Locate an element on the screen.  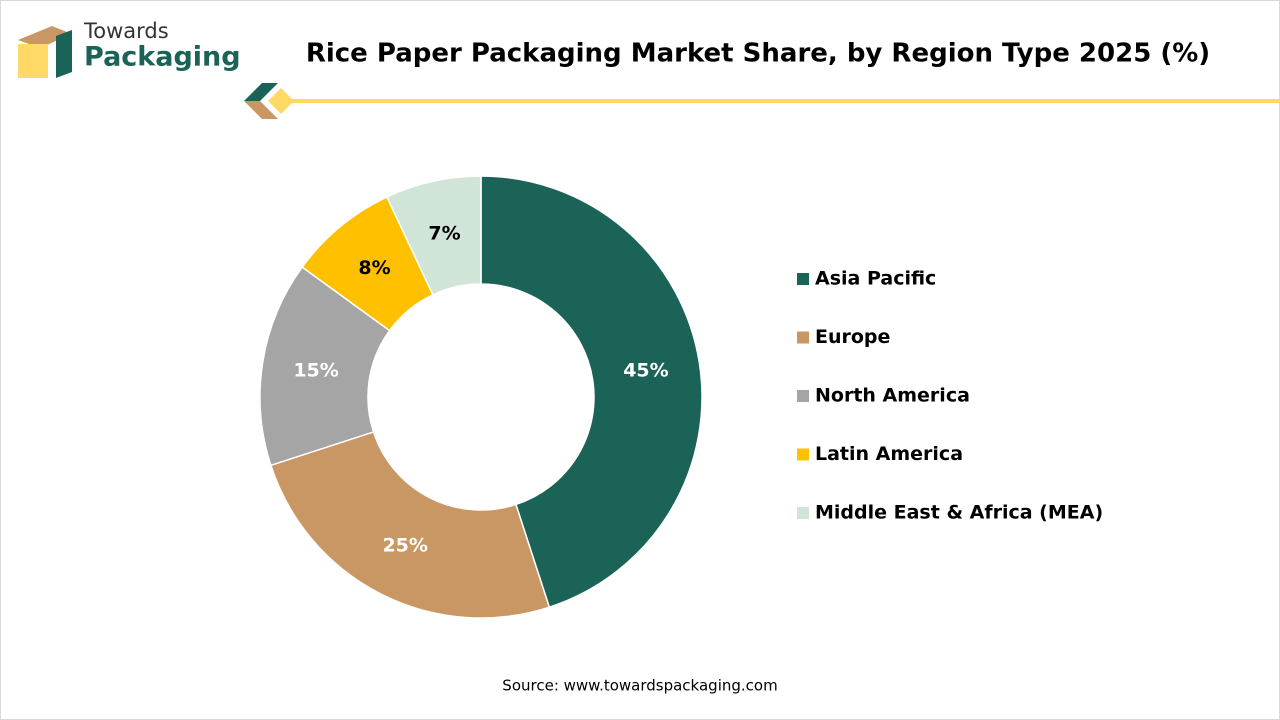
title-rule is located at coordinates (762, 101).